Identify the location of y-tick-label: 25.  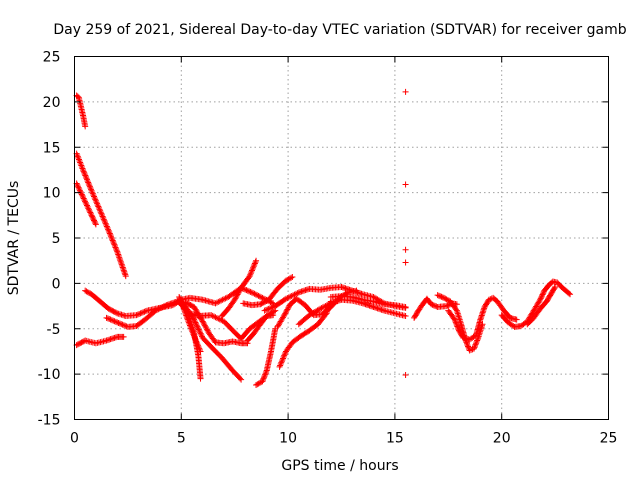
(52, 58).